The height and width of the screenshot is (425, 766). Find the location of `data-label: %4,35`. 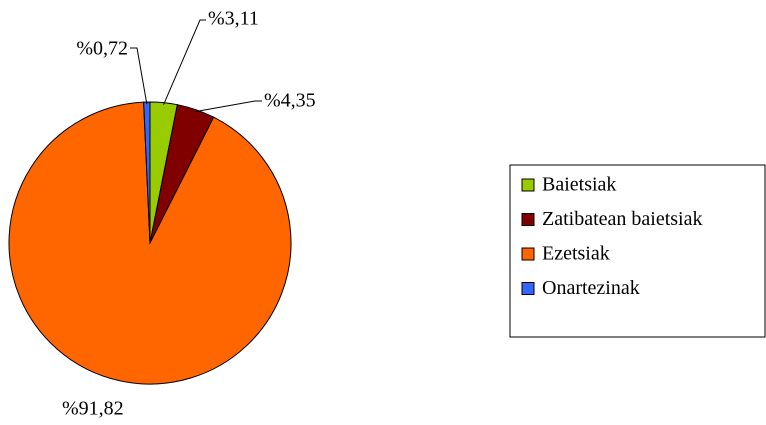

data-label: %4,35 is located at coordinates (290, 101).